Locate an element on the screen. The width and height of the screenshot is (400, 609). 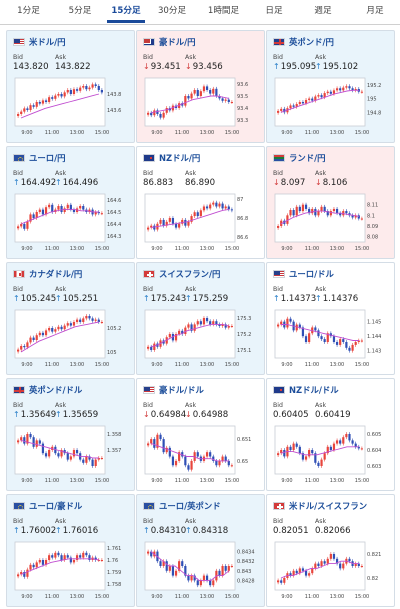
y-tick-label: 93.3 is located at coordinates (242, 121).